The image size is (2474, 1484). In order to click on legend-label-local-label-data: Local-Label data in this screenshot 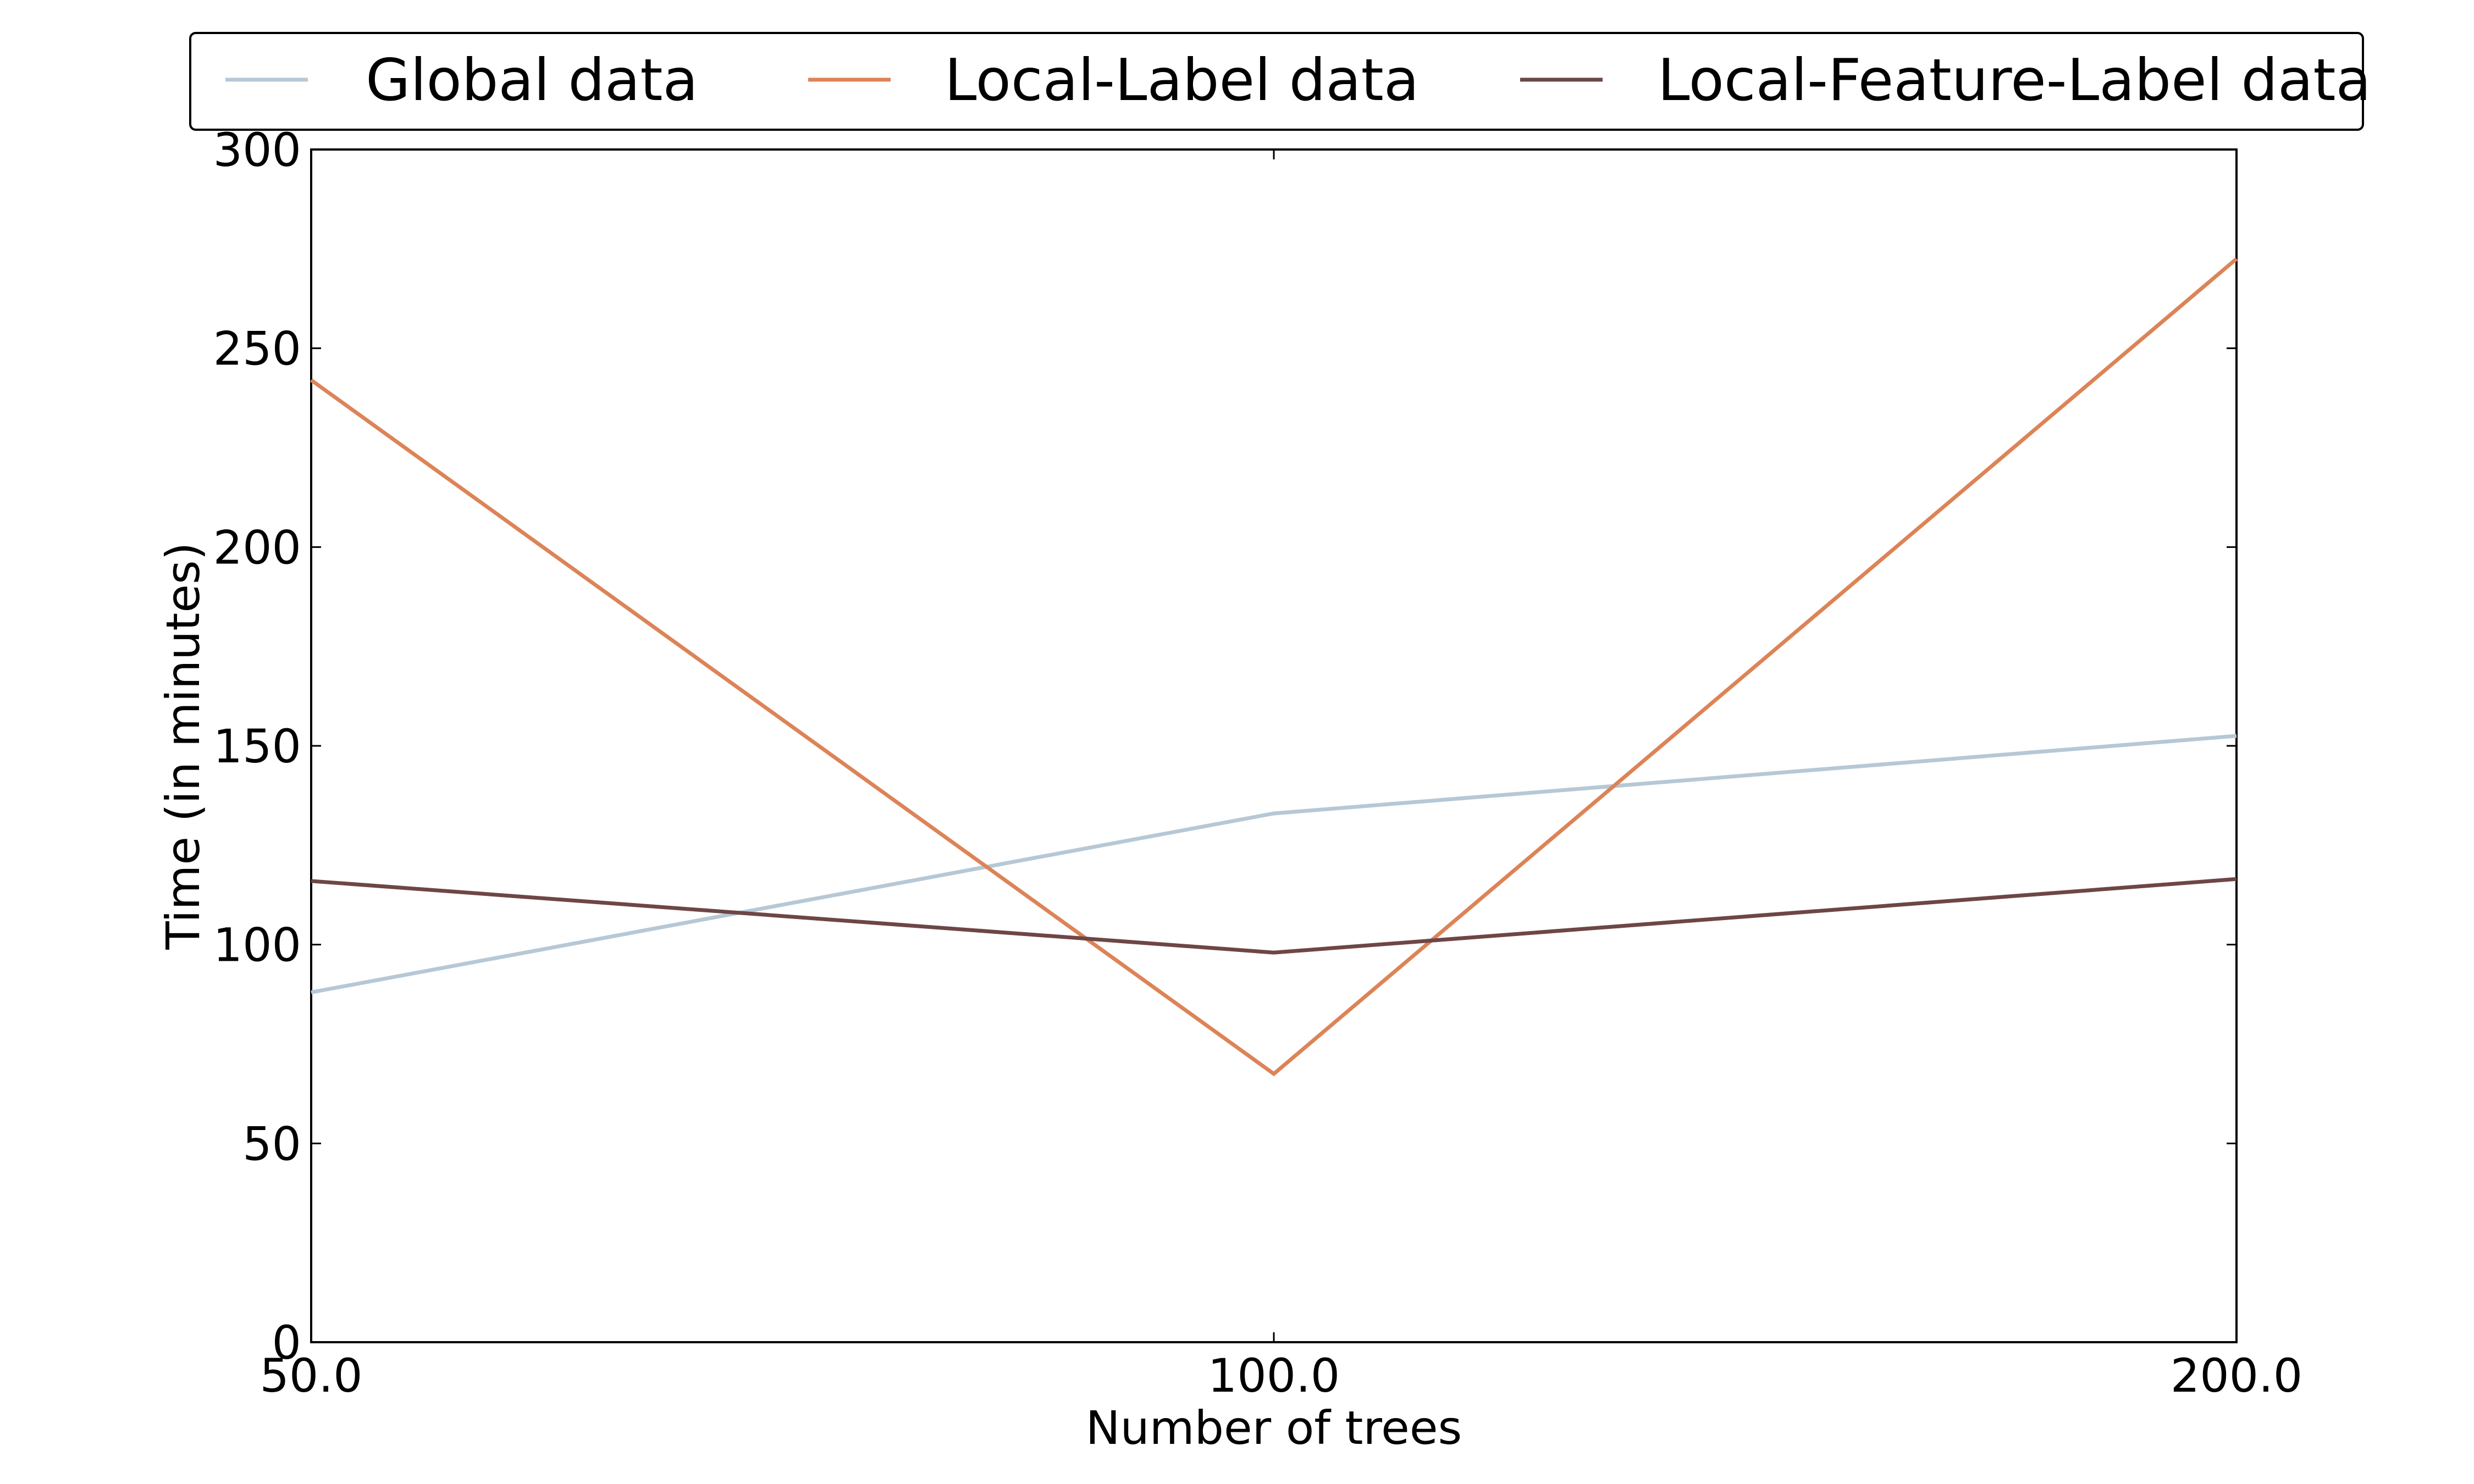, I will do `click(1182, 80)`.